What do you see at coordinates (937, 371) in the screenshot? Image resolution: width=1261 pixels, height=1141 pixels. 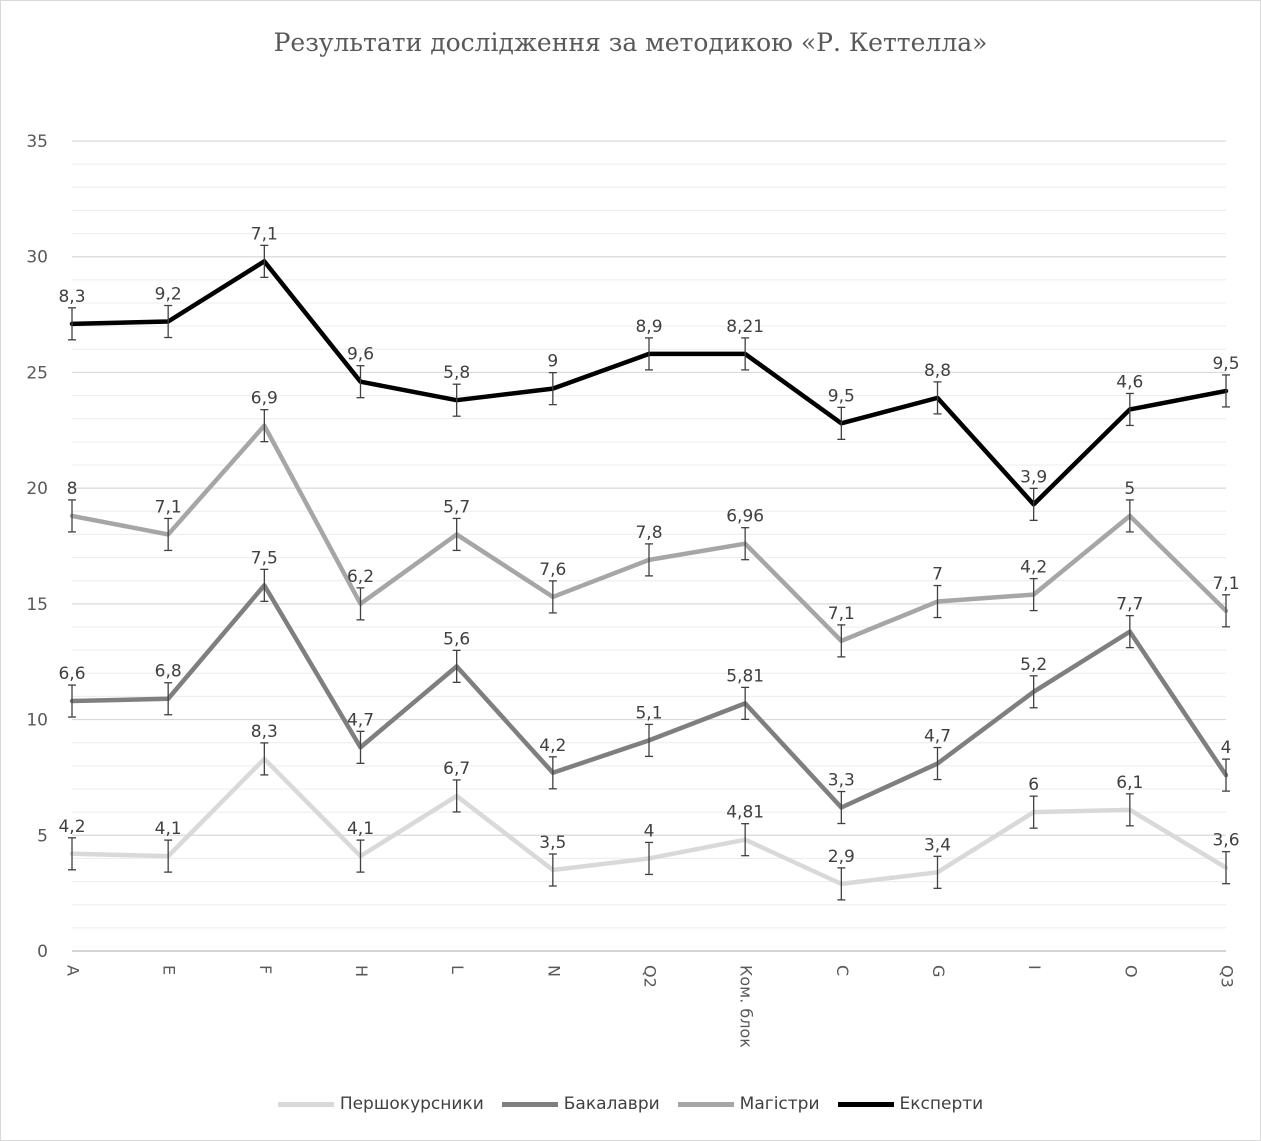 I see `data-label: 8,8` at bounding box center [937, 371].